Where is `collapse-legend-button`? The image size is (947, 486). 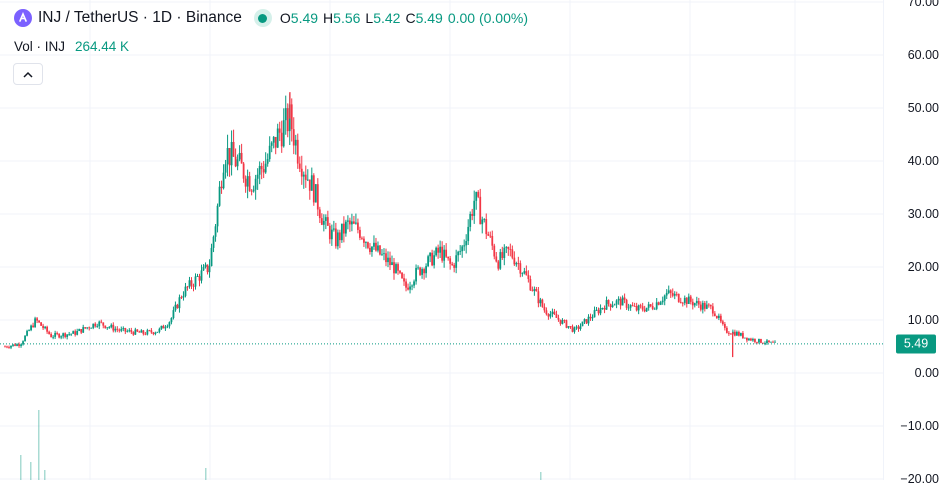
collapse-legend-button is located at coordinates (28, 74).